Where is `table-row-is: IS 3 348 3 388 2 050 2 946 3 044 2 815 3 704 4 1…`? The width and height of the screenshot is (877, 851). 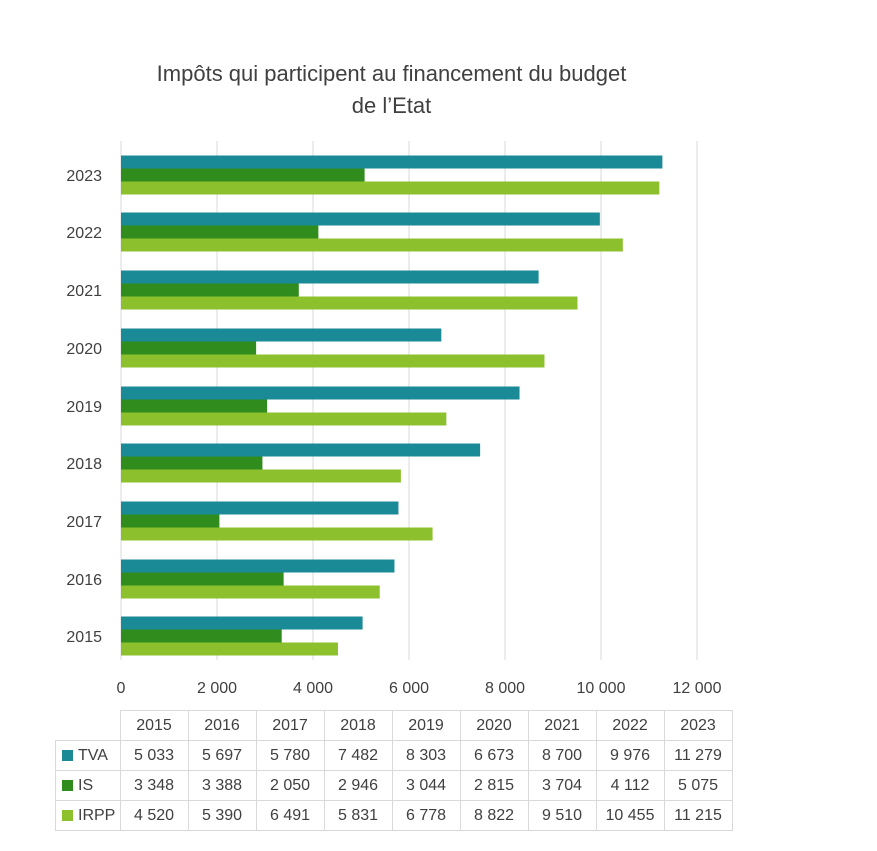 table-row-is: IS 3 348 3 388 2 050 2 946 3 044 2 815 3 704 4 1… is located at coordinates (394, 785).